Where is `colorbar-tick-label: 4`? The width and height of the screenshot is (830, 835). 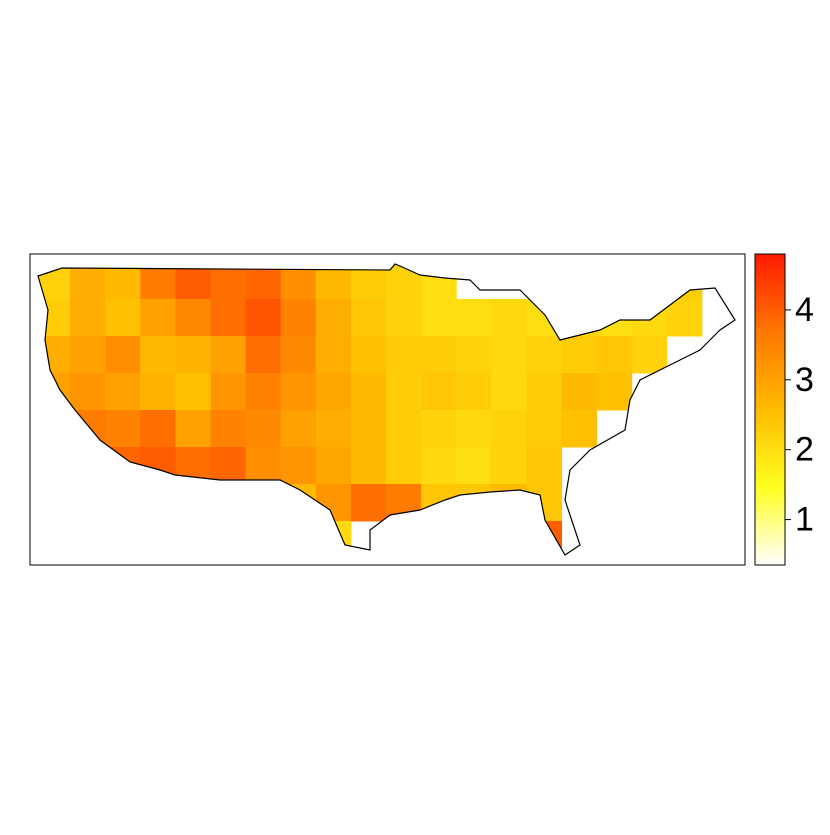 colorbar-tick-label: 4 is located at coordinates (804, 310).